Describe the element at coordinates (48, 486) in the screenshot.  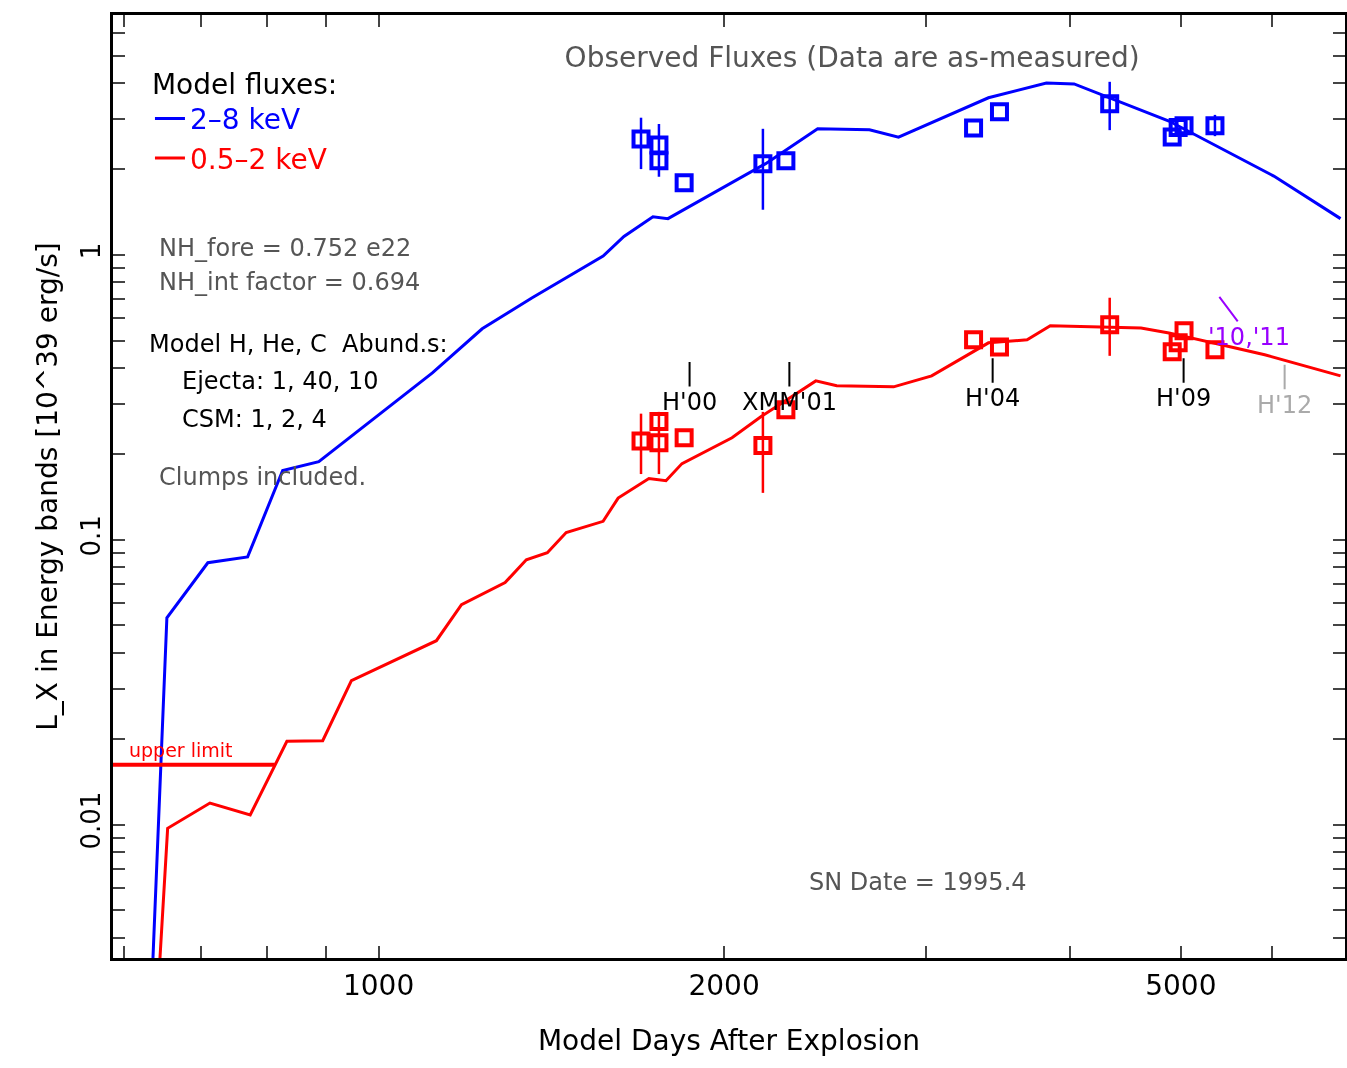
I see `y-axis-title: L_X in Energy bands [10^39 erg/s]` at that location.